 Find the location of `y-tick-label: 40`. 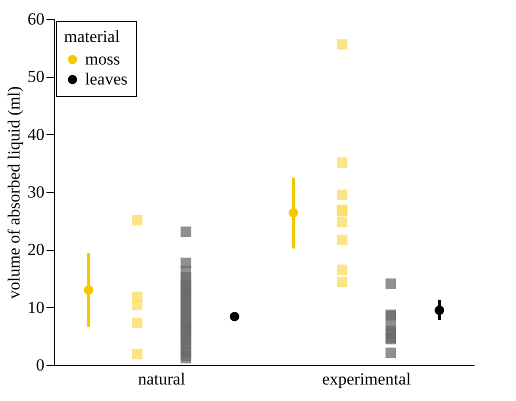

y-tick-label: 40 is located at coordinates (36, 134).